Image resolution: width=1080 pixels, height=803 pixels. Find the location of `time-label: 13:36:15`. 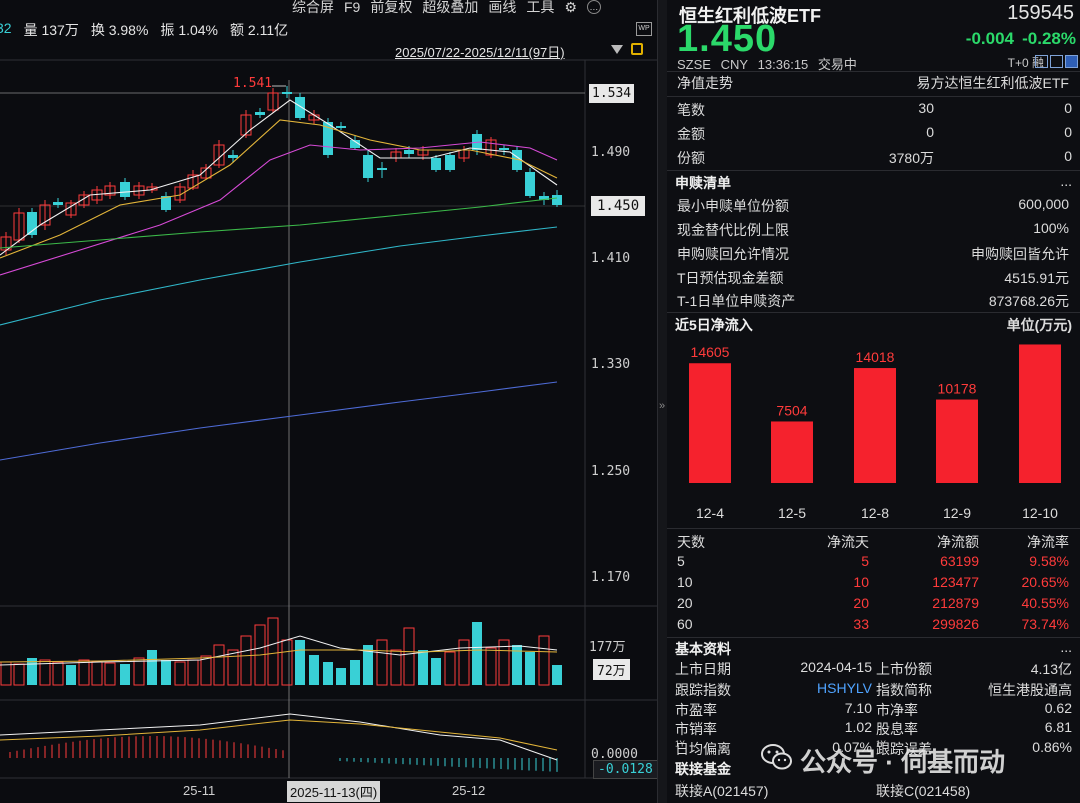

time-label: 13:36:15 is located at coordinates (783, 64).